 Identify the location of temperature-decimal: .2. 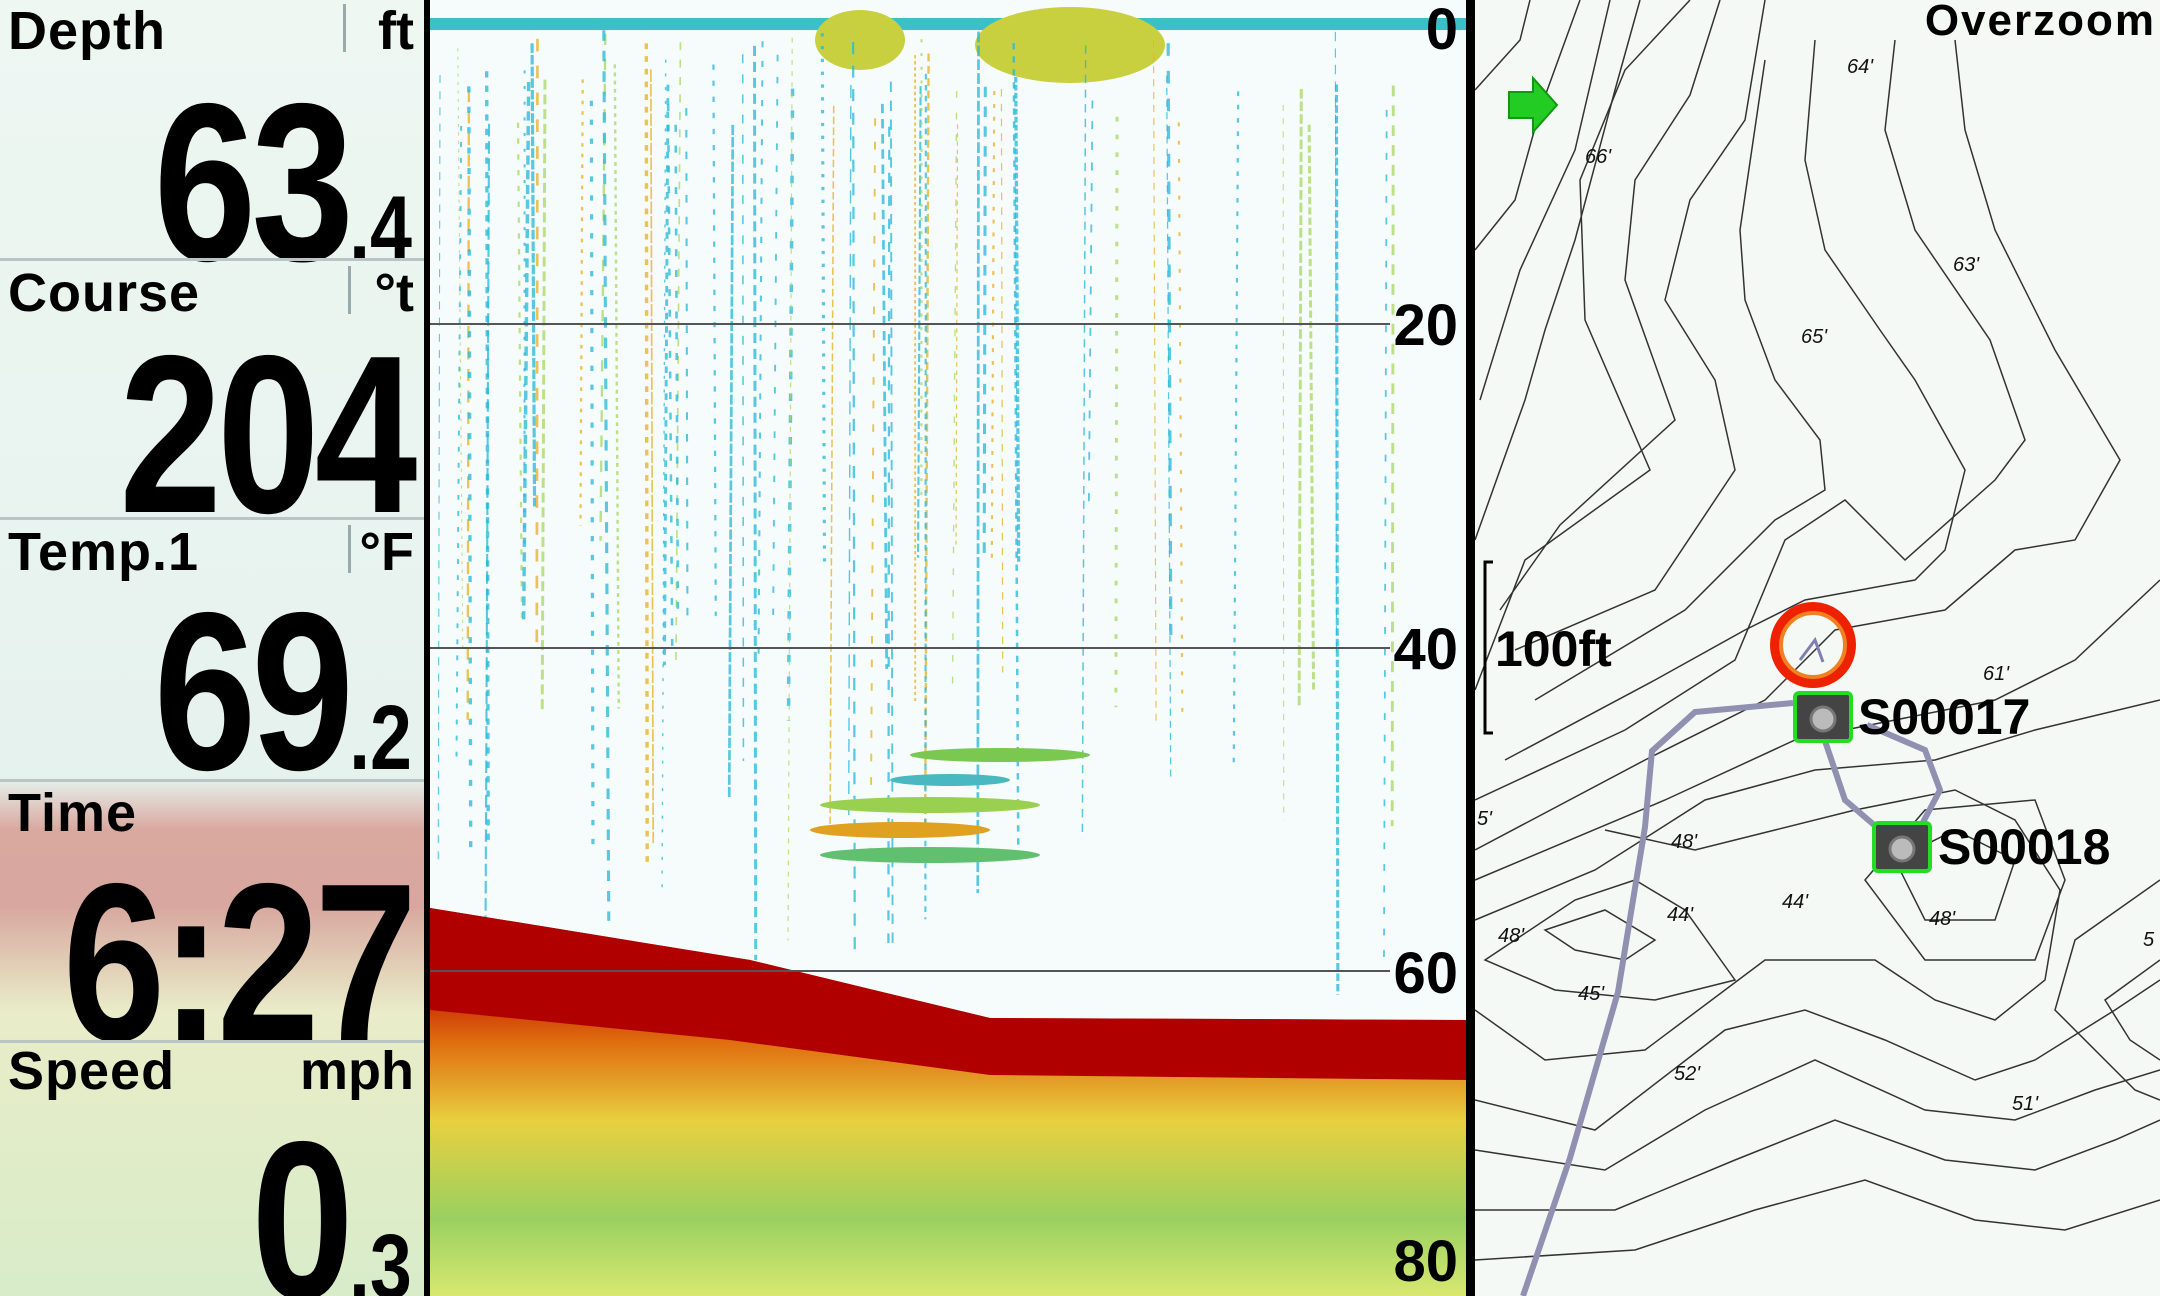
(380, 738).